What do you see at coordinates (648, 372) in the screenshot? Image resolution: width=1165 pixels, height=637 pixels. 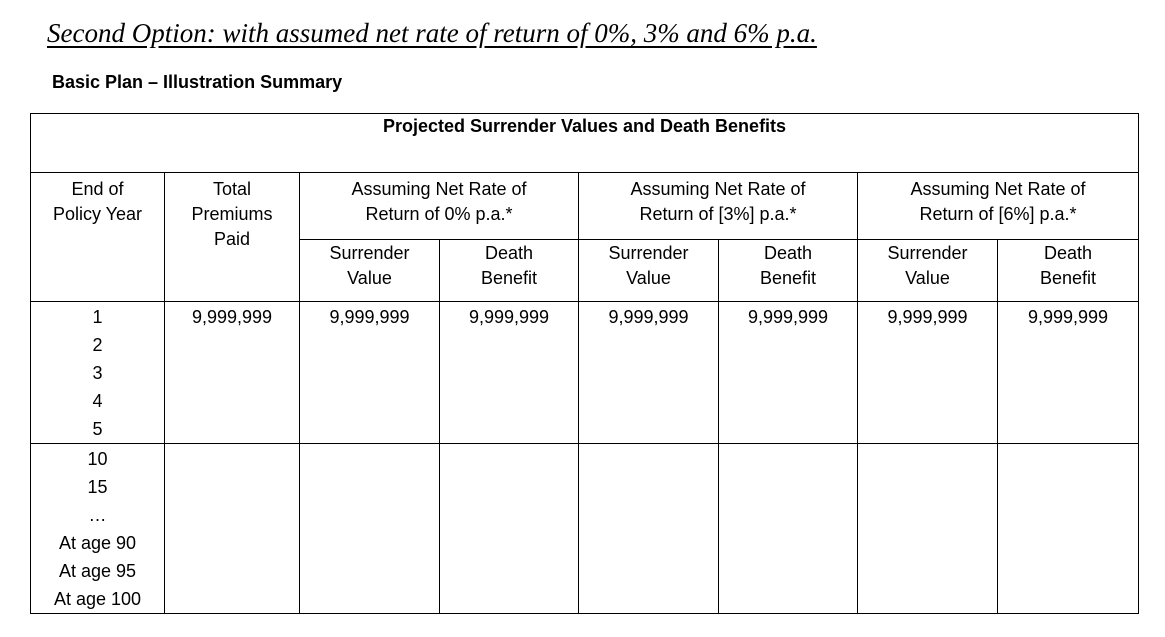 I see `value-g1-surrender: 9,999,999` at bounding box center [648, 372].